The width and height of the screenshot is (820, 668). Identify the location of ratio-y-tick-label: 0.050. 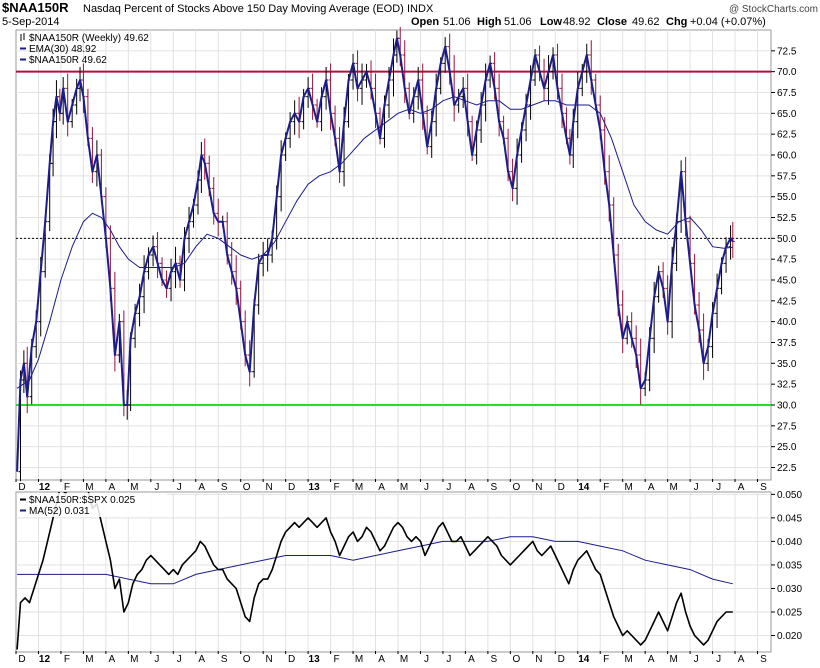
(789, 495).